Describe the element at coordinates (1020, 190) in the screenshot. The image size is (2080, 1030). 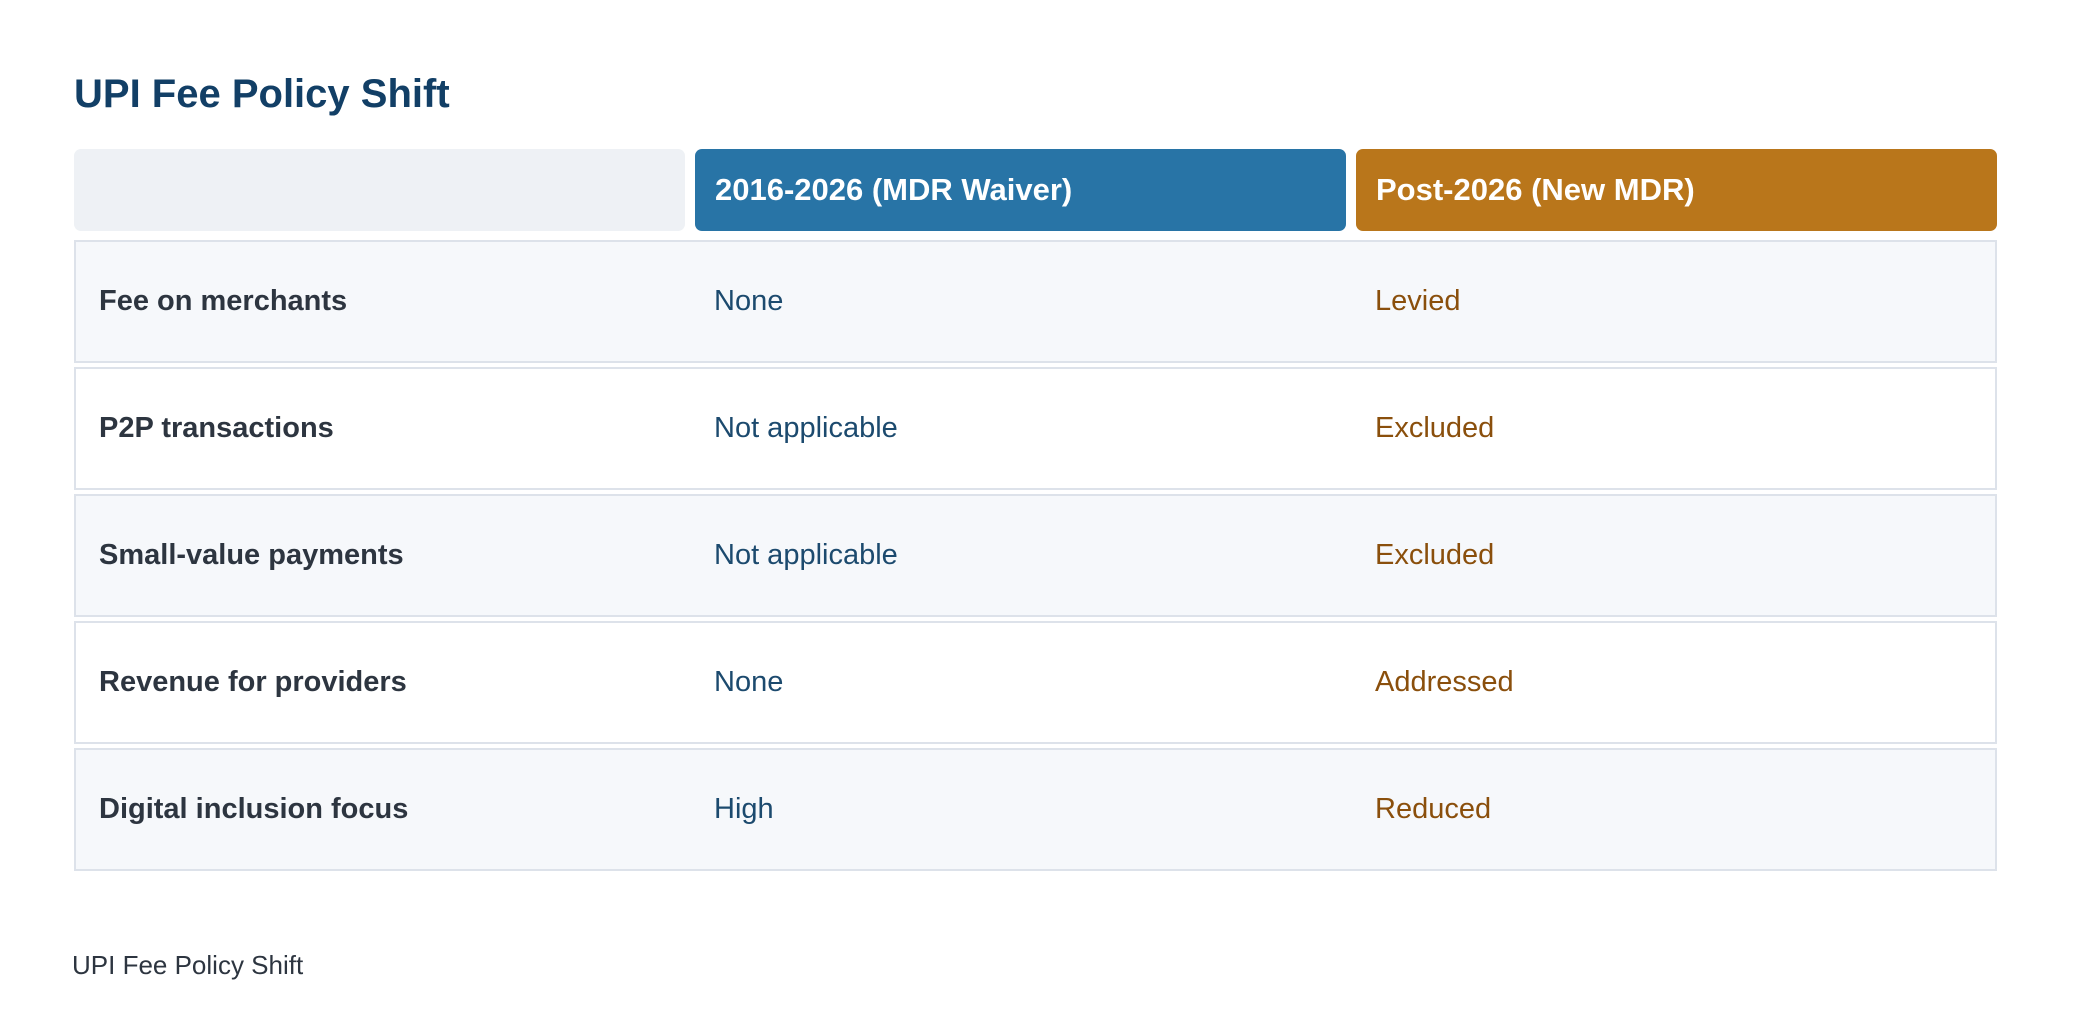
I see `column-header: 2016-2026 (MDR Waiver)` at that location.